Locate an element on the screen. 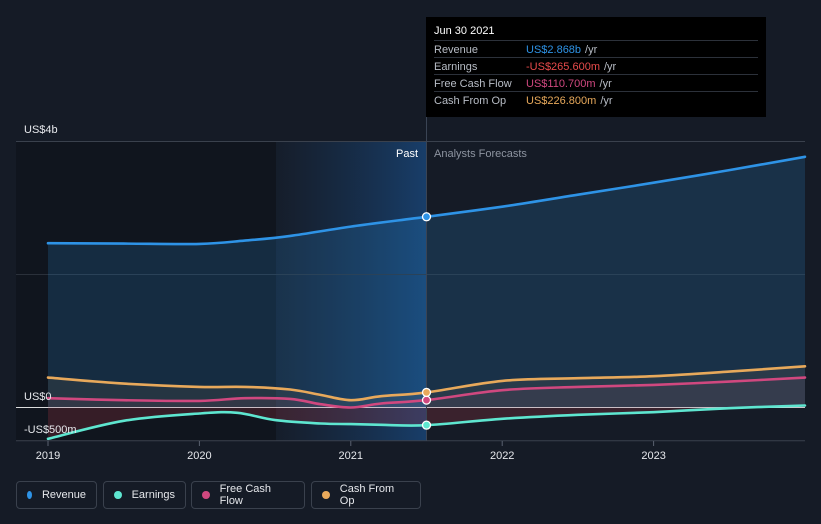  tooltip-row-free-cash-flow: Free Cash Flow US$110.700m/yr is located at coordinates (596, 83).